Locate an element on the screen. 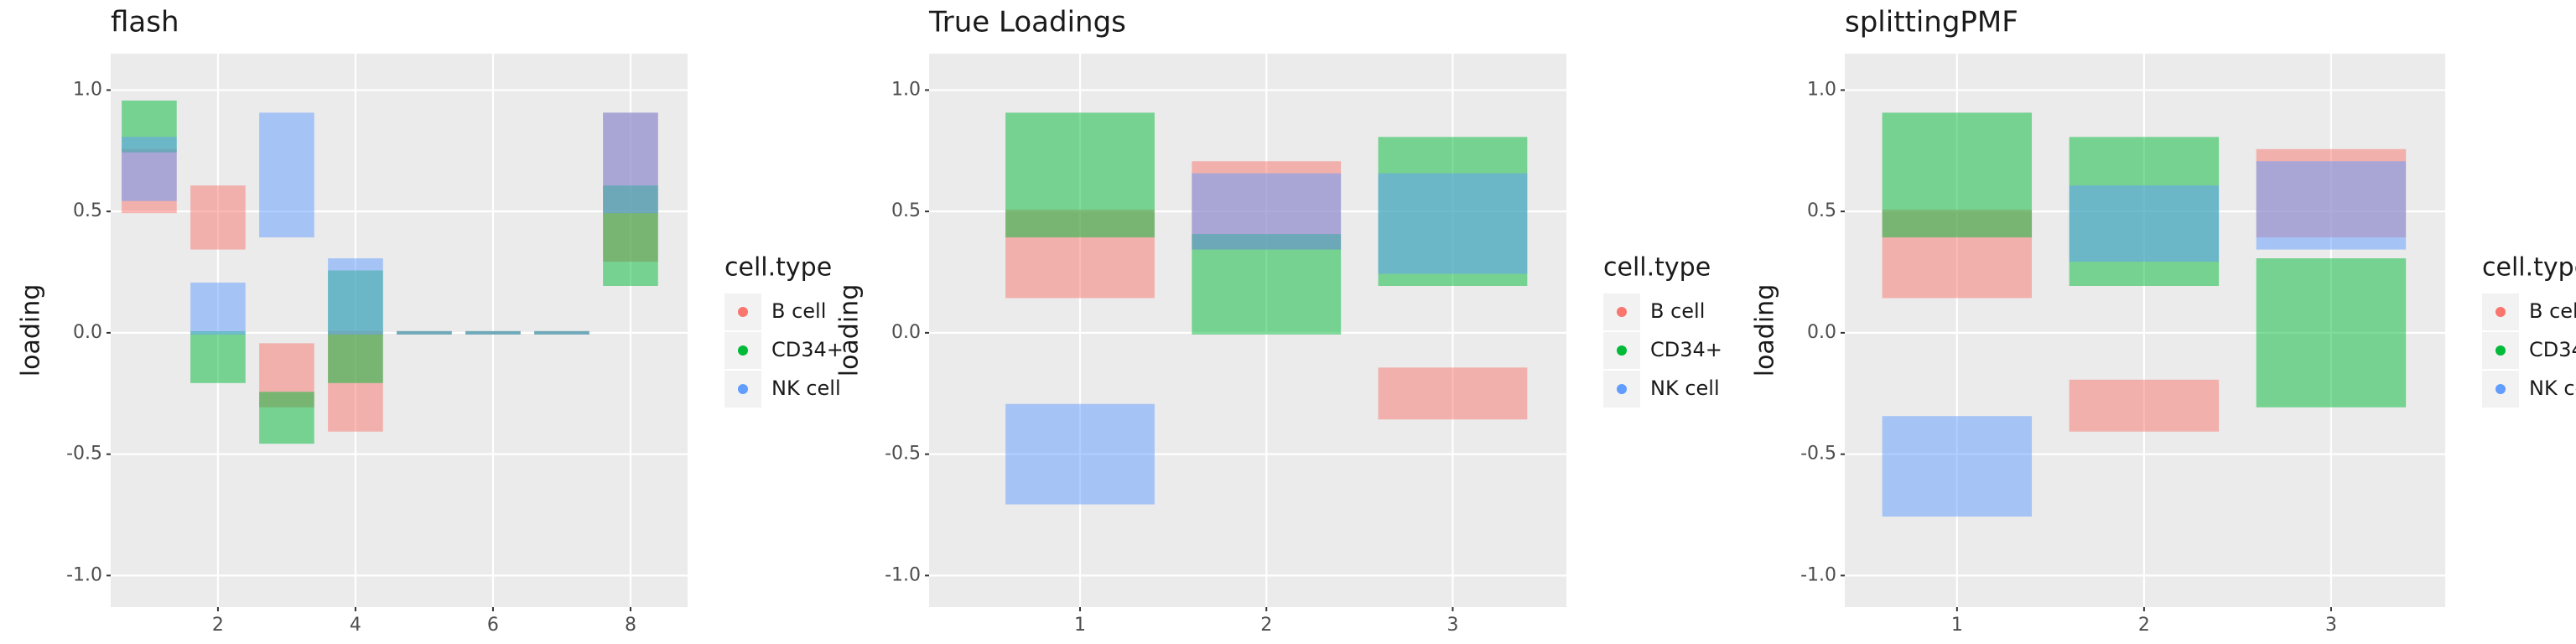  x-tick-label: 8 is located at coordinates (630, 625).